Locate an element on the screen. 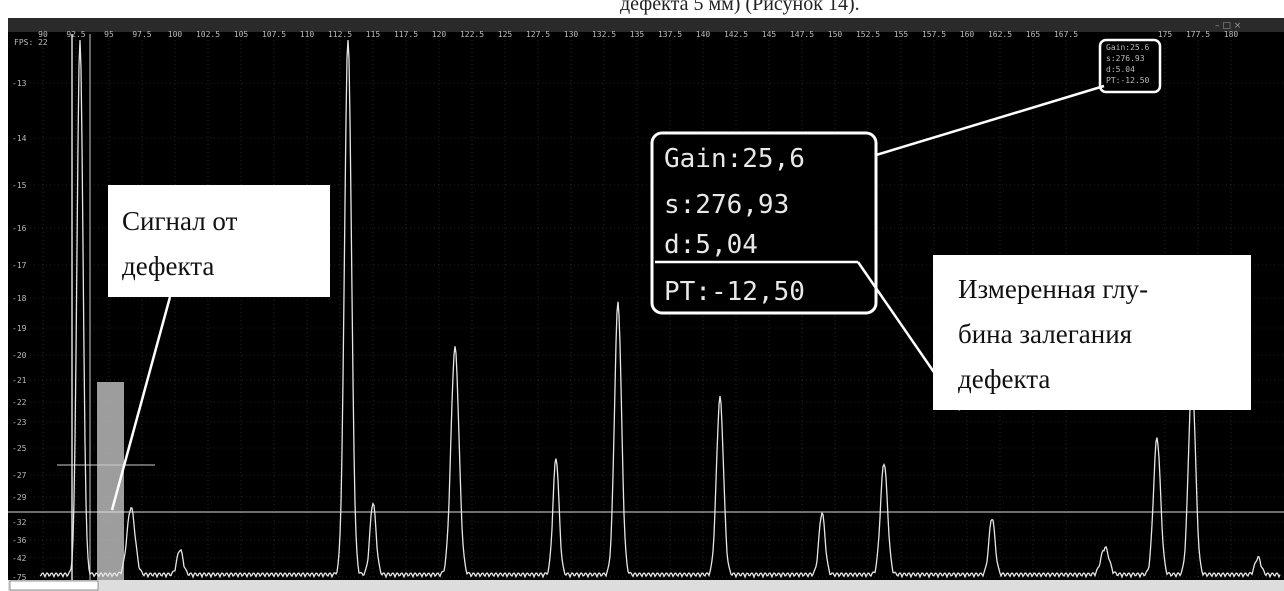 This screenshot has height=591, width=1284. x-axis-label: 175 is located at coordinates (1165, 34).